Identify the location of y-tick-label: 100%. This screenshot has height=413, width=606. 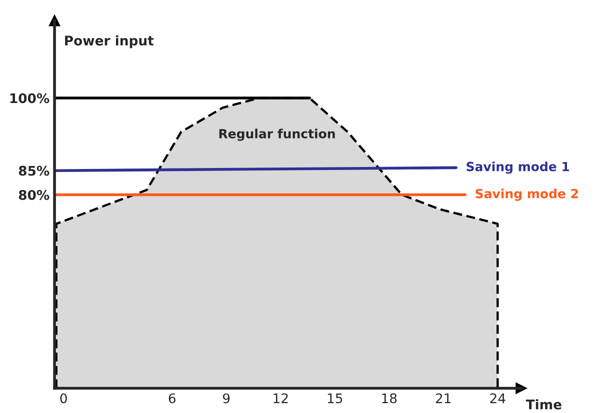
(30, 98).